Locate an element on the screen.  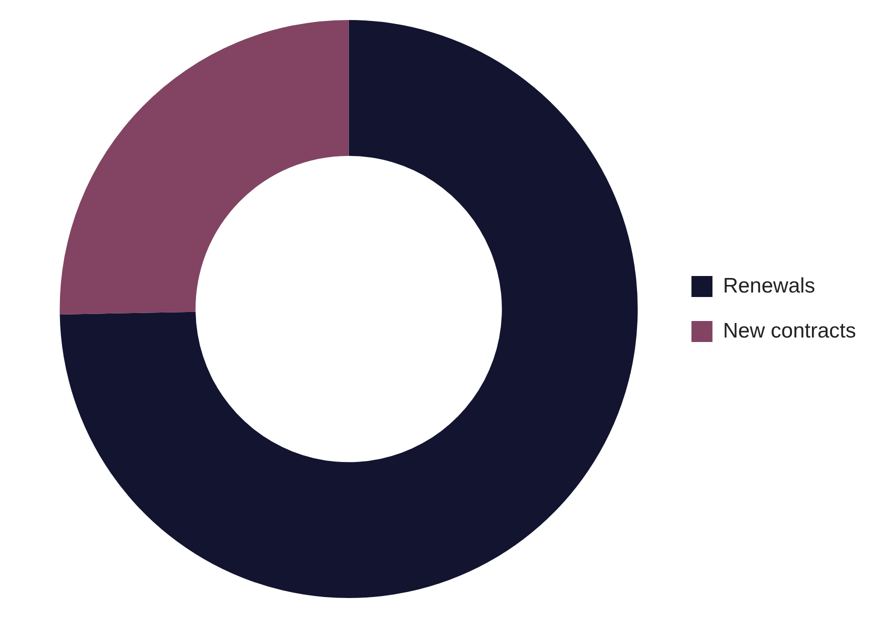
legend-label: New contracts is located at coordinates (789, 330).